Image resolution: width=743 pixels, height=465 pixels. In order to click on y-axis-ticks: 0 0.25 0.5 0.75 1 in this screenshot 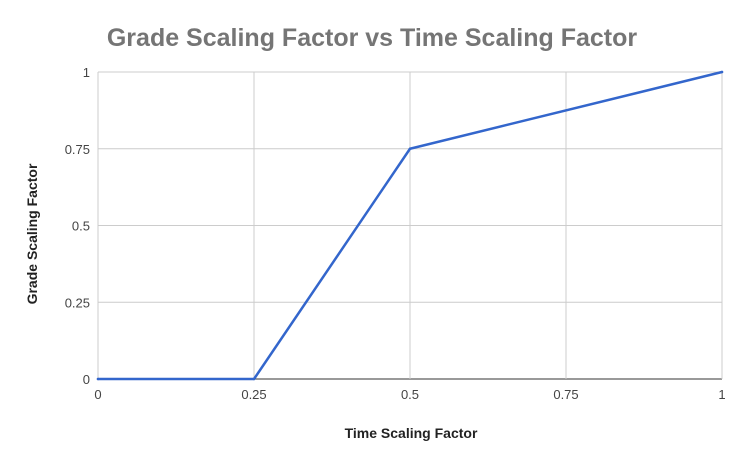, I will do `click(77, 226)`.